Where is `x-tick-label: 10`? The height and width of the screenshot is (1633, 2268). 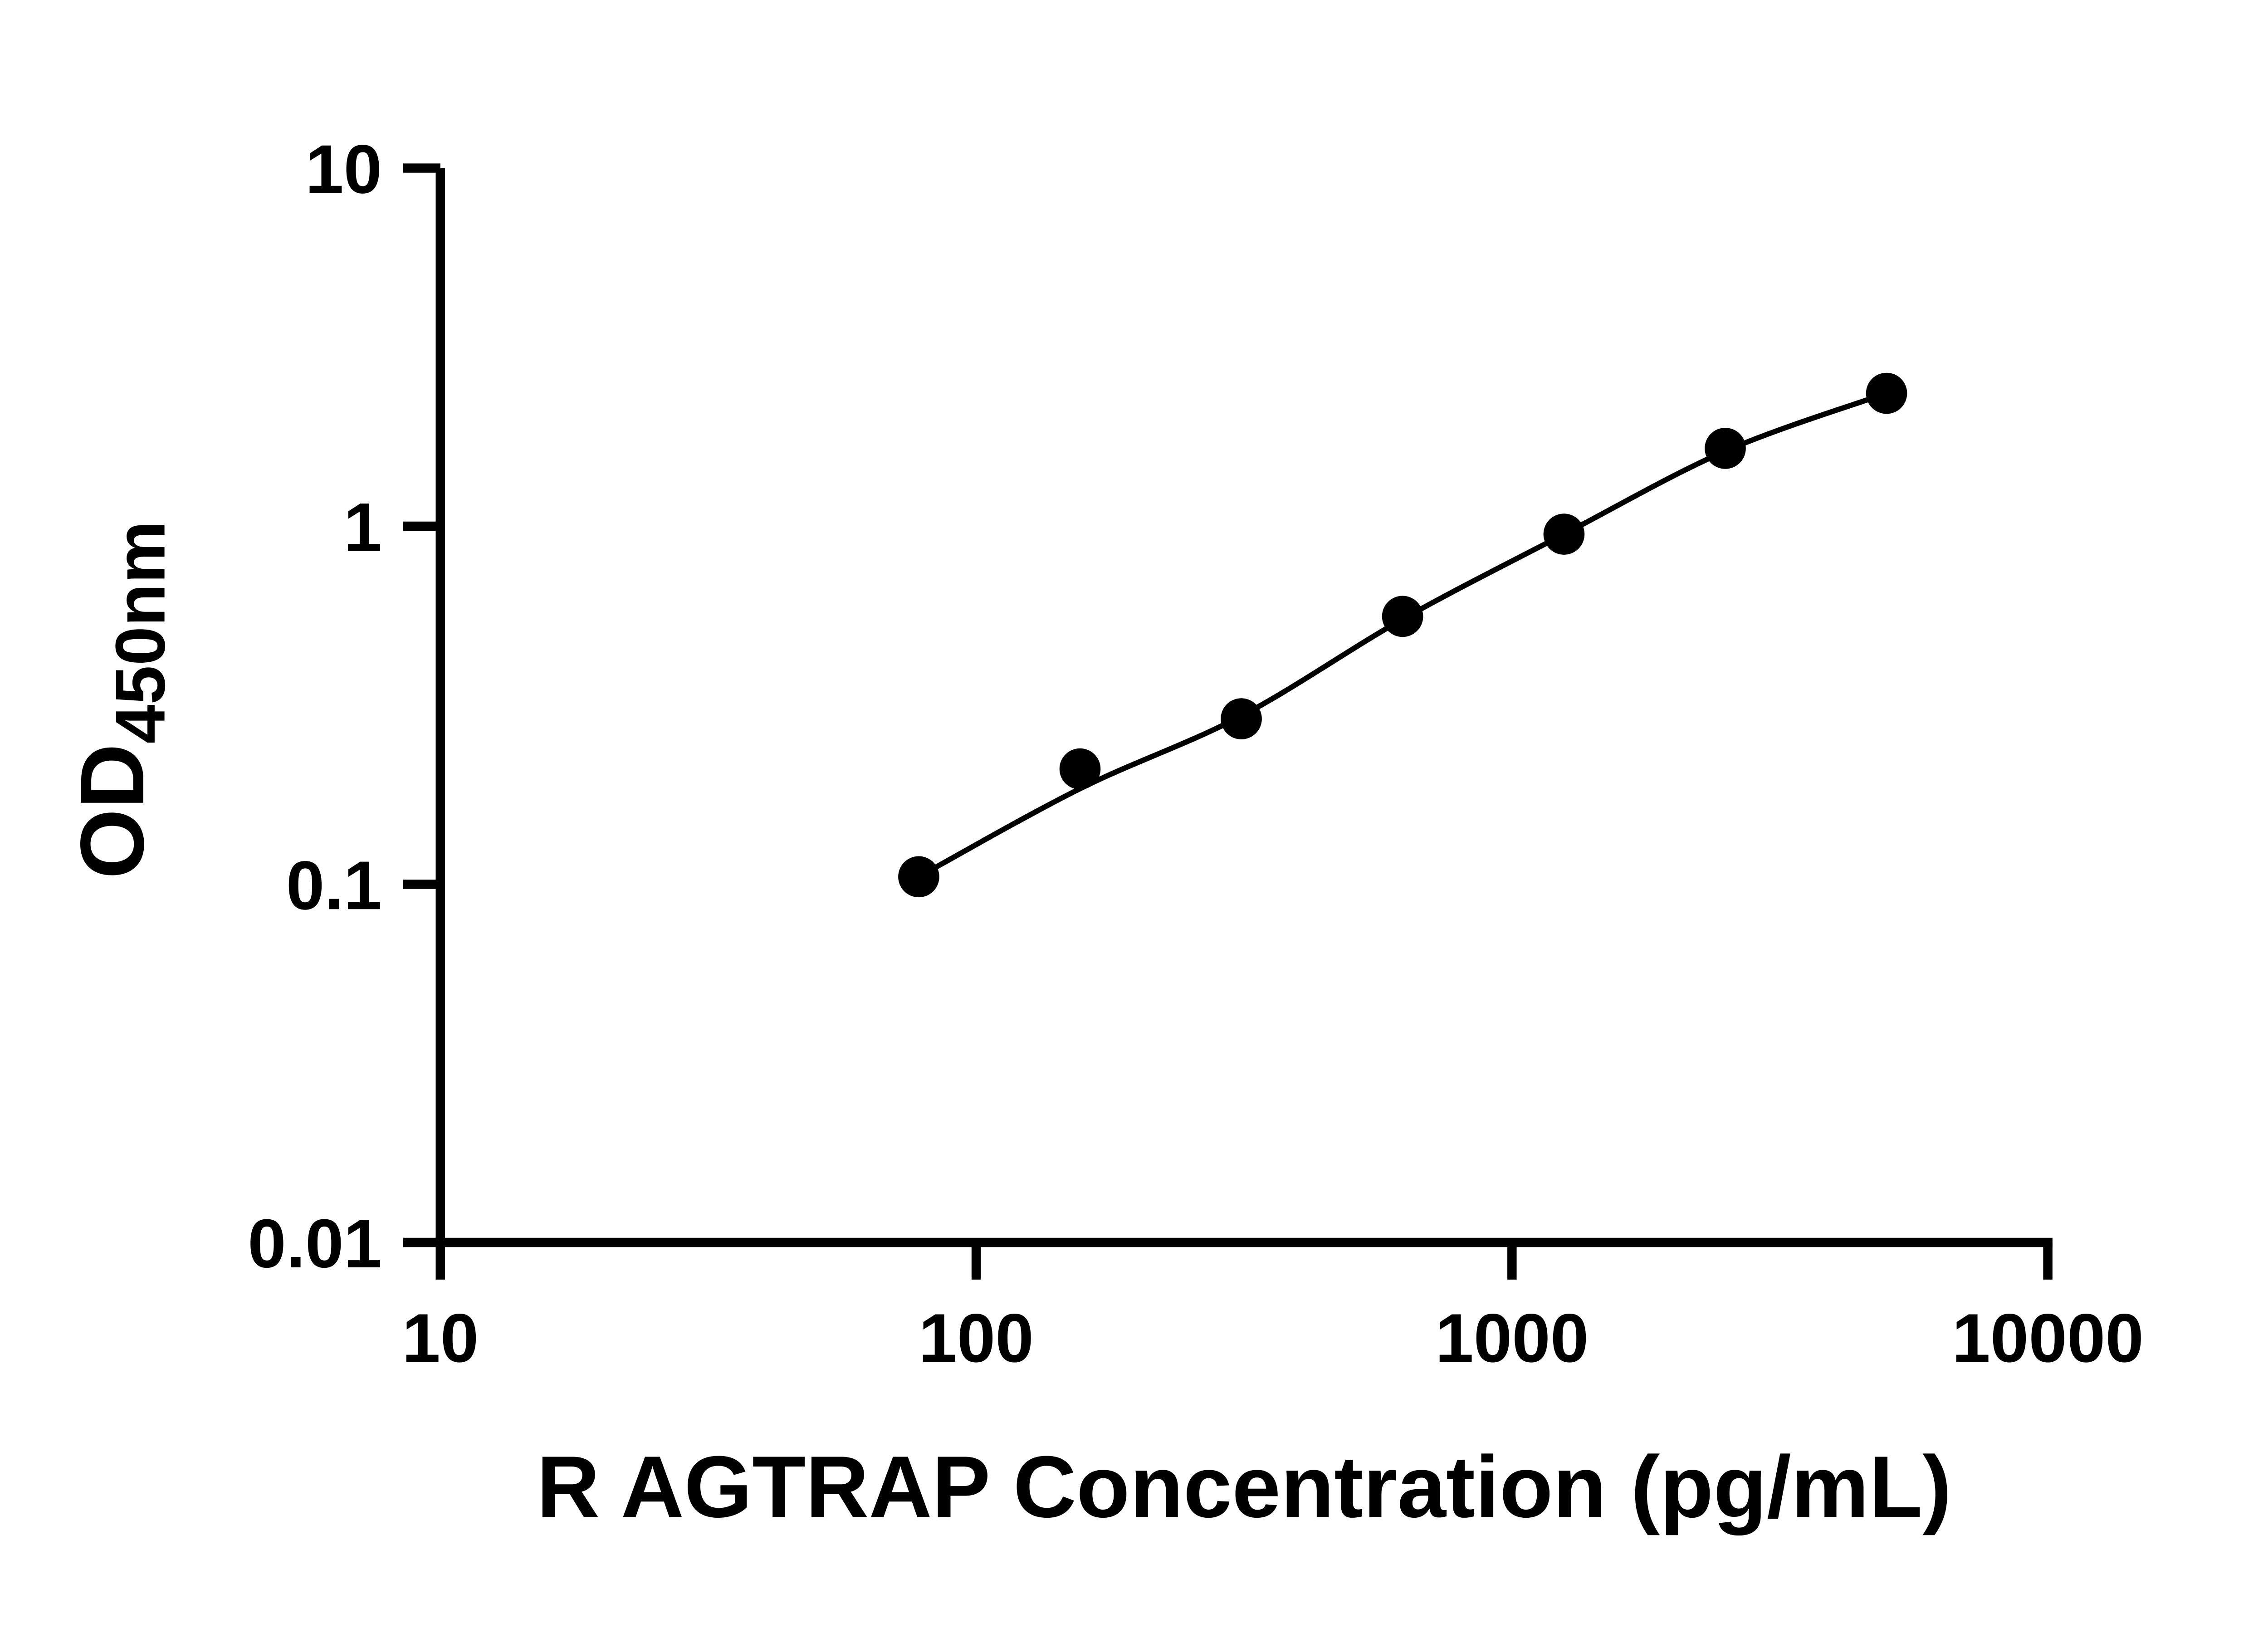
x-tick-label: 10 is located at coordinates (441, 1338).